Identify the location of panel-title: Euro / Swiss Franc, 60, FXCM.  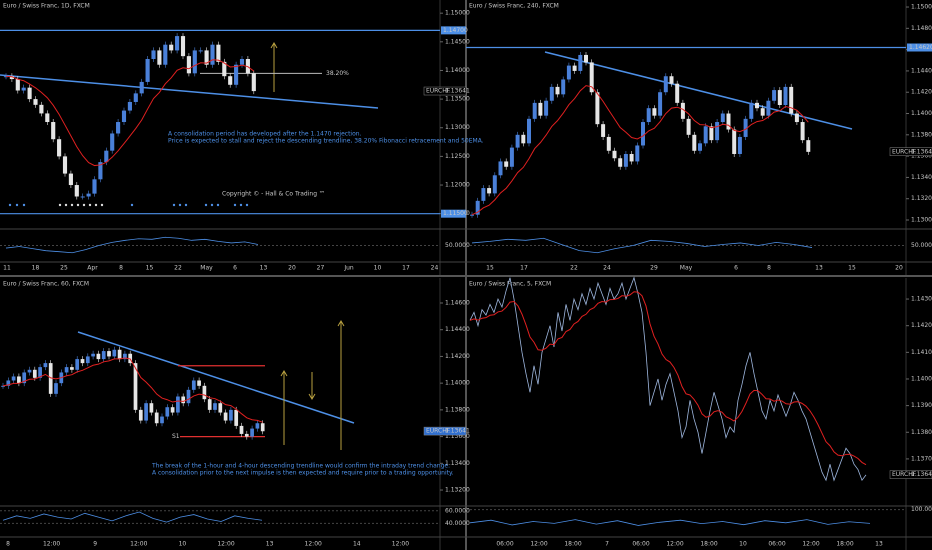
(46, 284).